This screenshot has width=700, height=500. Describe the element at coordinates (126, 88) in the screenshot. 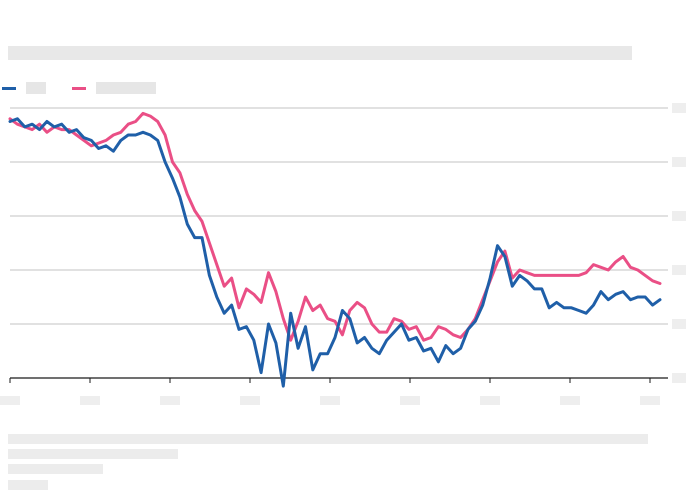

I see `legend-label-pink` at that location.